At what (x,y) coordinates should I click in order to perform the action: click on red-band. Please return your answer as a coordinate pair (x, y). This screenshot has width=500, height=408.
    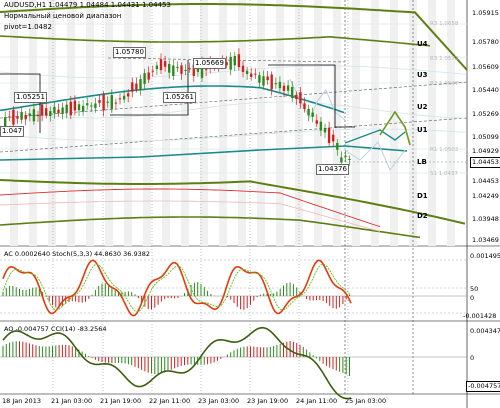
    Looking at the image, I should click on (190, 208).